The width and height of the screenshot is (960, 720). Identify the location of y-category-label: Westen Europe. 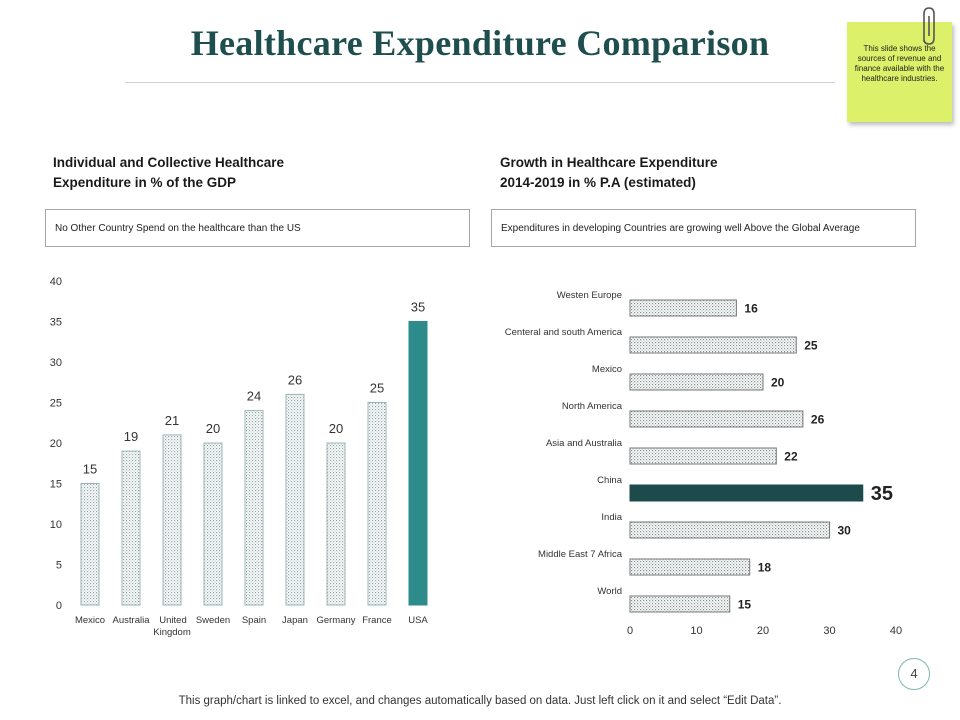
(589, 295).